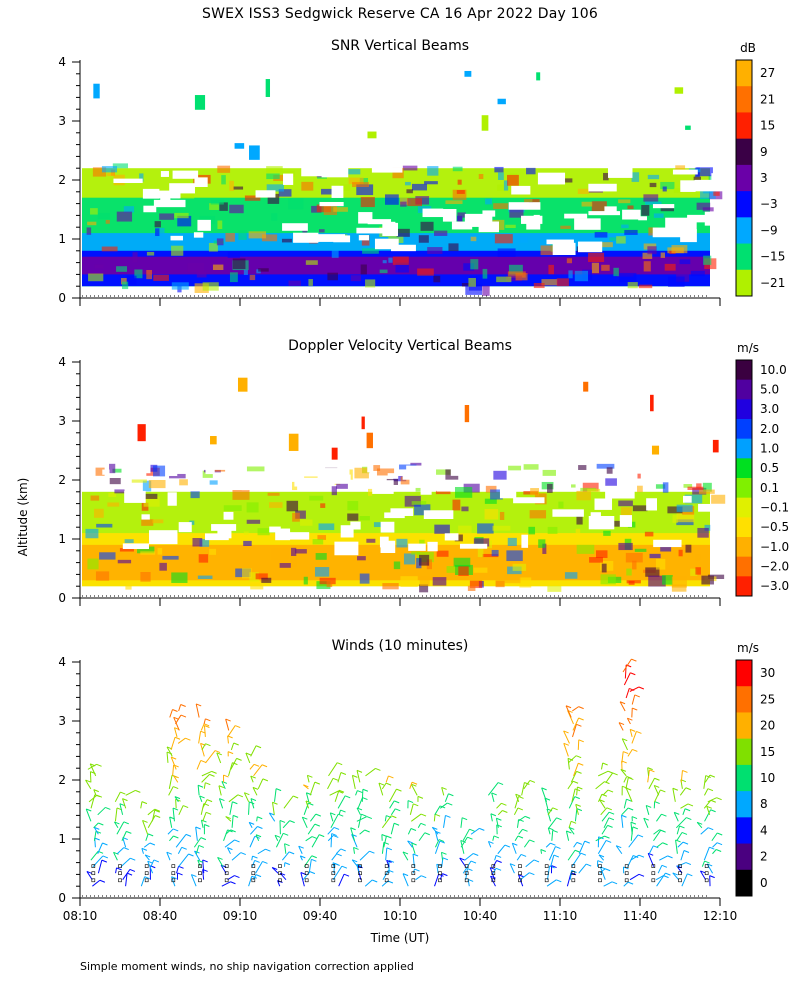  What do you see at coordinates (772, 283) in the screenshot?
I see `colorbar-label: −21` at bounding box center [772, 283].